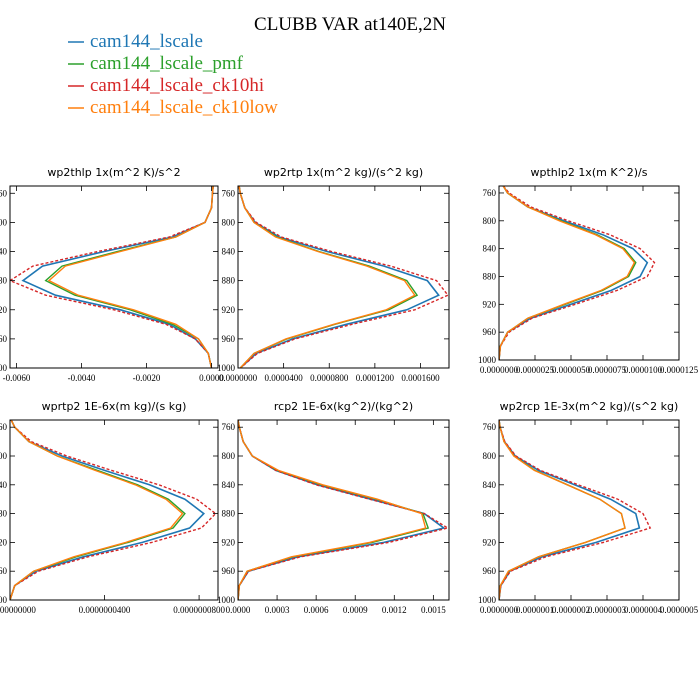  What do you see at coordinates (105, 610) in the screenshot?
I see `x-tick-label: 0.0000000400` at bounding box center [105, 610].